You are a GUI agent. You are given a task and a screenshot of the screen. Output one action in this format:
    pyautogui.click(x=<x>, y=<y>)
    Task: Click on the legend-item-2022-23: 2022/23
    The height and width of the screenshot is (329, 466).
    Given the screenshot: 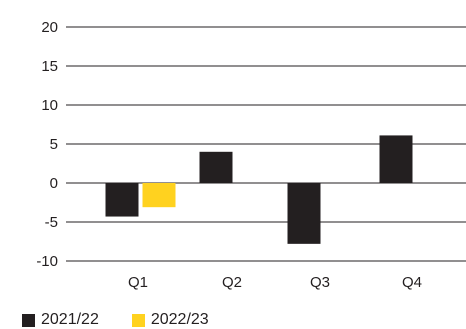 What is the action you would take?
    pyautogui.click(x=170, y=320)
    